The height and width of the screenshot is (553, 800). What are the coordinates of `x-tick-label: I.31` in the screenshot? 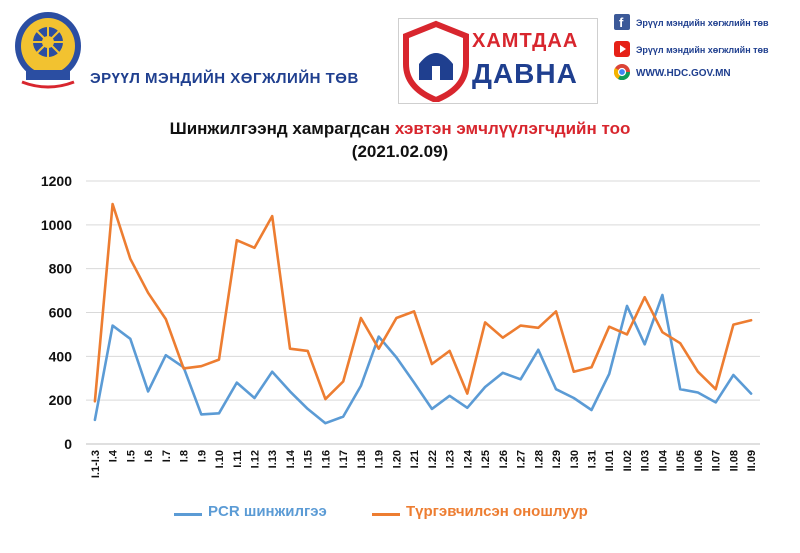 It's located at (593, 459).